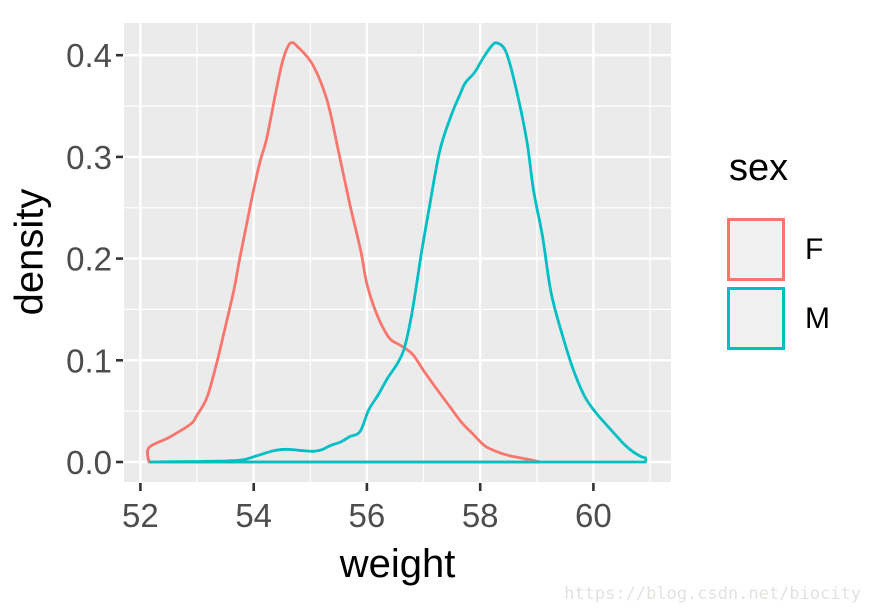  What do you see at coordinates (89, 55) in the screenshot?
I see `y-tick-label: 0.4` at bounding box center [89, 55].